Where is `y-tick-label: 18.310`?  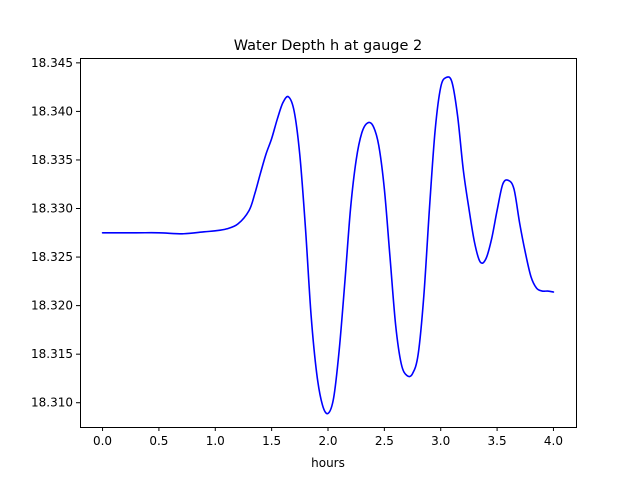 y-tick-label: 18.310 is located at coordinates (52, 403).